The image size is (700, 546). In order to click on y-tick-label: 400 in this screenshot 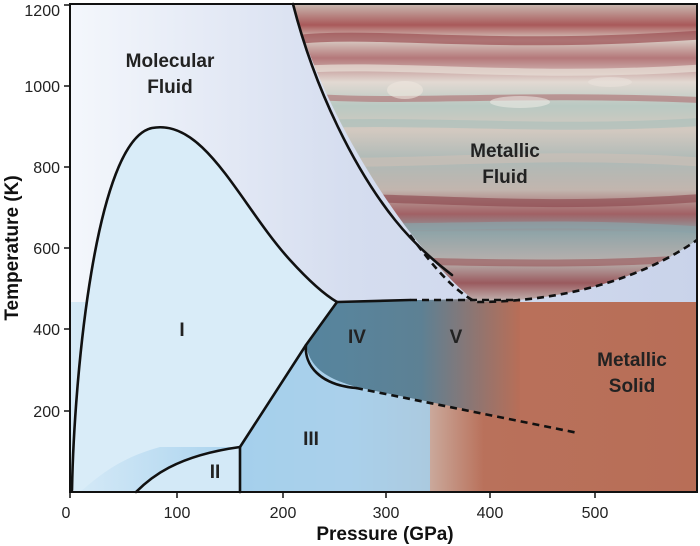, I will do `click(46, 330)`.